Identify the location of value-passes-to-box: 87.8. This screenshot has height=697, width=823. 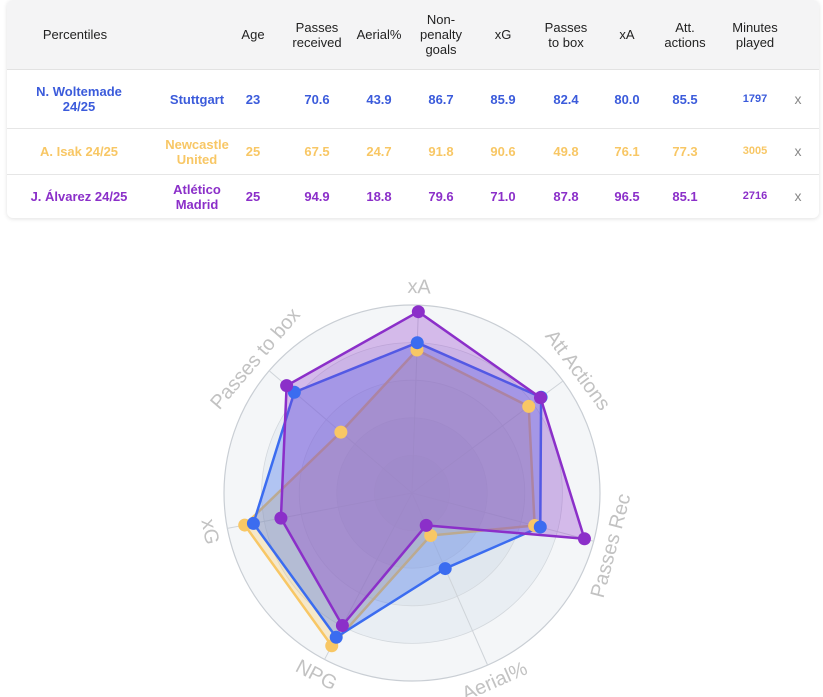
(566, 196).